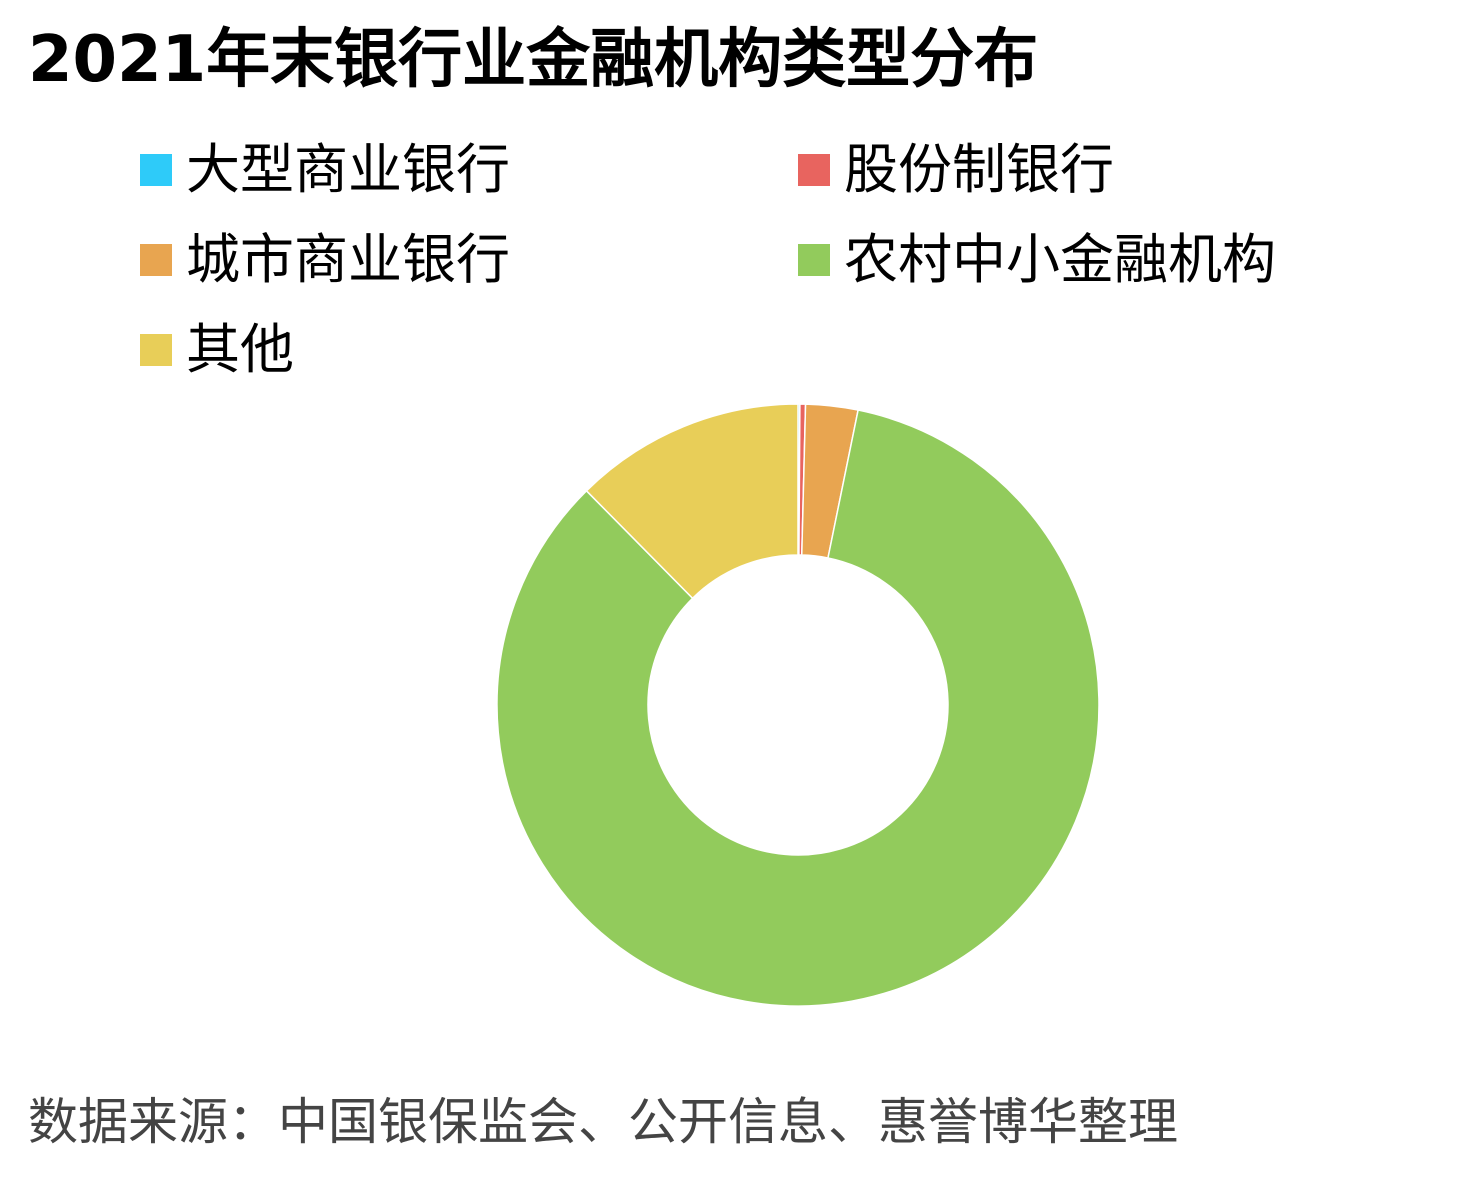 This screenshot has height=1181, width=1468. I want to click on legend-label: 农村中小金融机构, so click(1060, 259).